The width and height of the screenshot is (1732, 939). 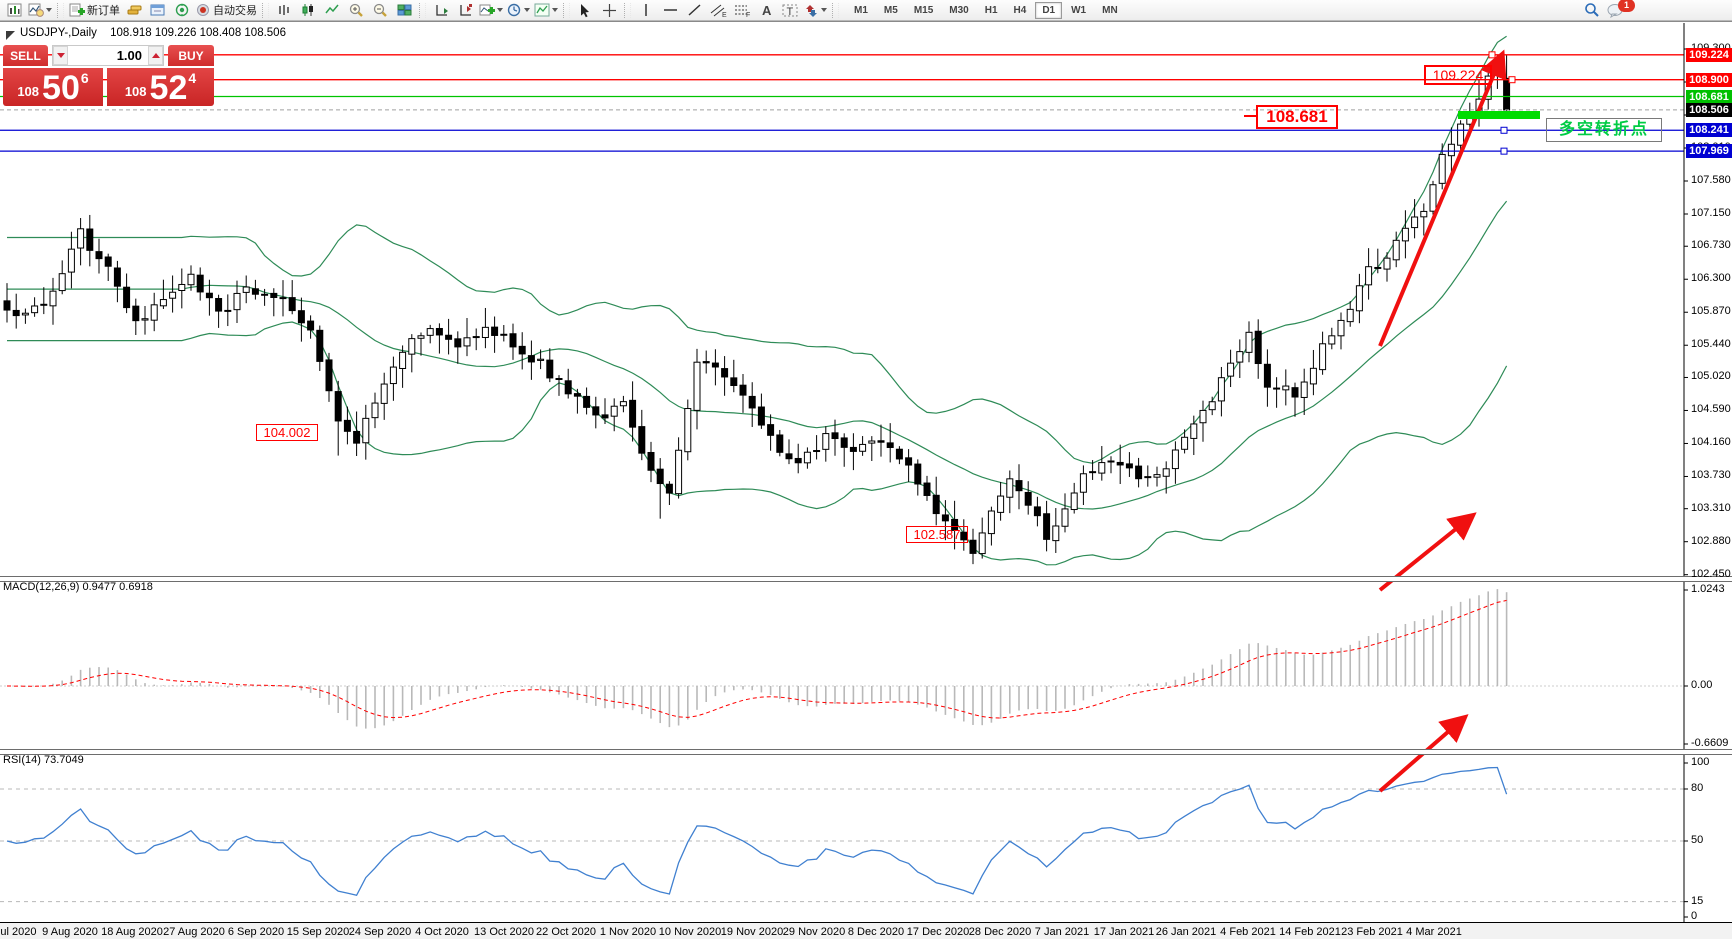 What do you see at coordinates (94, 10) in the screenshot?
I see `new-order-button: 新订单` at bounding box center [94, 10].